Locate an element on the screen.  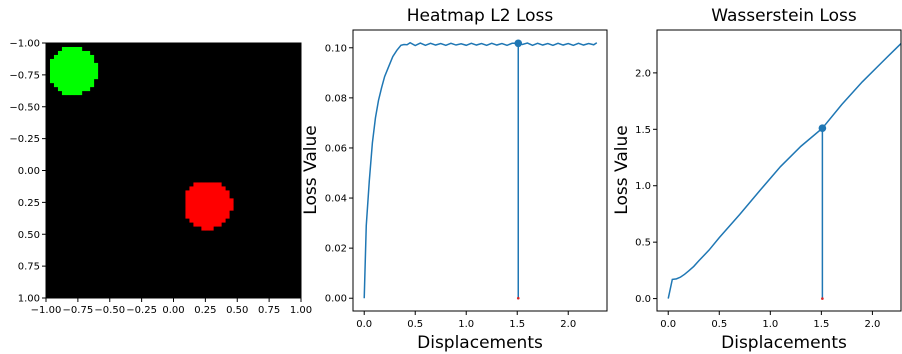
heatmap-l2-y-tick-label: 0.10 is located at coordinates (336, 48).